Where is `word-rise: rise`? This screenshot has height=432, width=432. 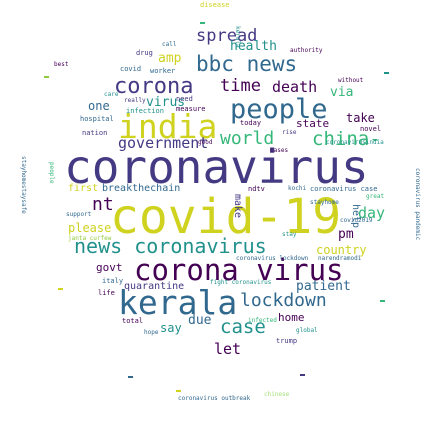 word-rise: rise is located at coordinates (289, 132).